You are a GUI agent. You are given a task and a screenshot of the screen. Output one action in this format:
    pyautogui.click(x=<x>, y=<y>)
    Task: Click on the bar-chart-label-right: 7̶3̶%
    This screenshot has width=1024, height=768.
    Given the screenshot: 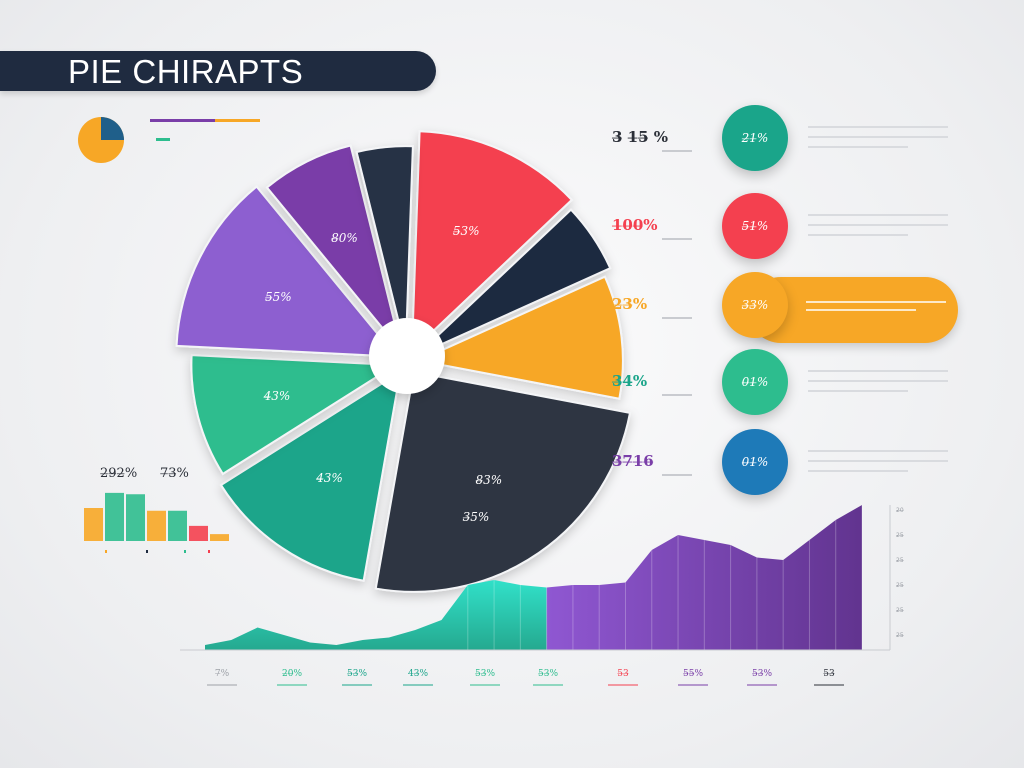 What is the action you would take?
    pyautogui.click(x=174, y=473)
    